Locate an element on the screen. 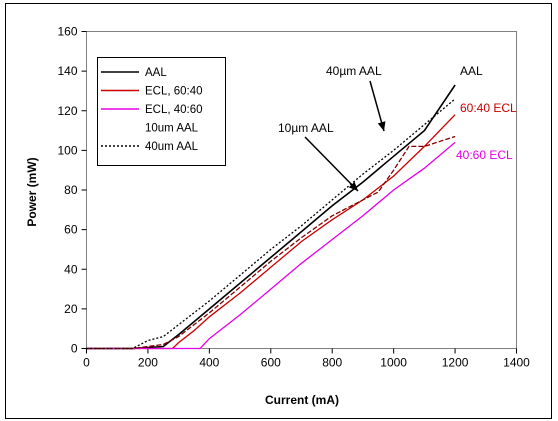 Image resolution: width=558 pixels, height=421 pixels. y-tick-label: 40 is located at coordinates (71, 269).